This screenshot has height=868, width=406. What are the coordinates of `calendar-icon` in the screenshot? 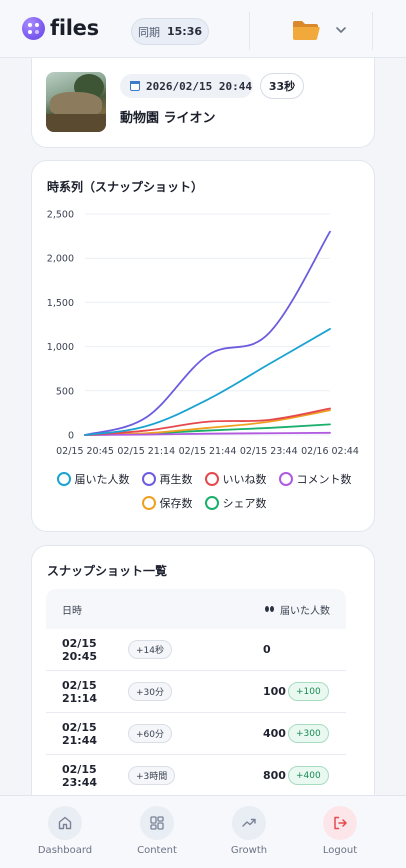 It's located at (135, 86).